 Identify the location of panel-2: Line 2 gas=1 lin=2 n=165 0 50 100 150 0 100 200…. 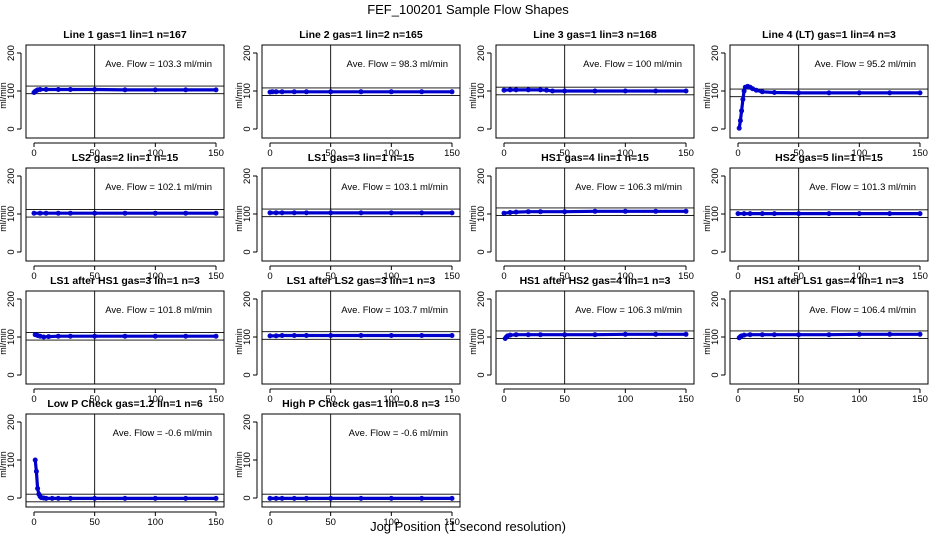
(347, 94).